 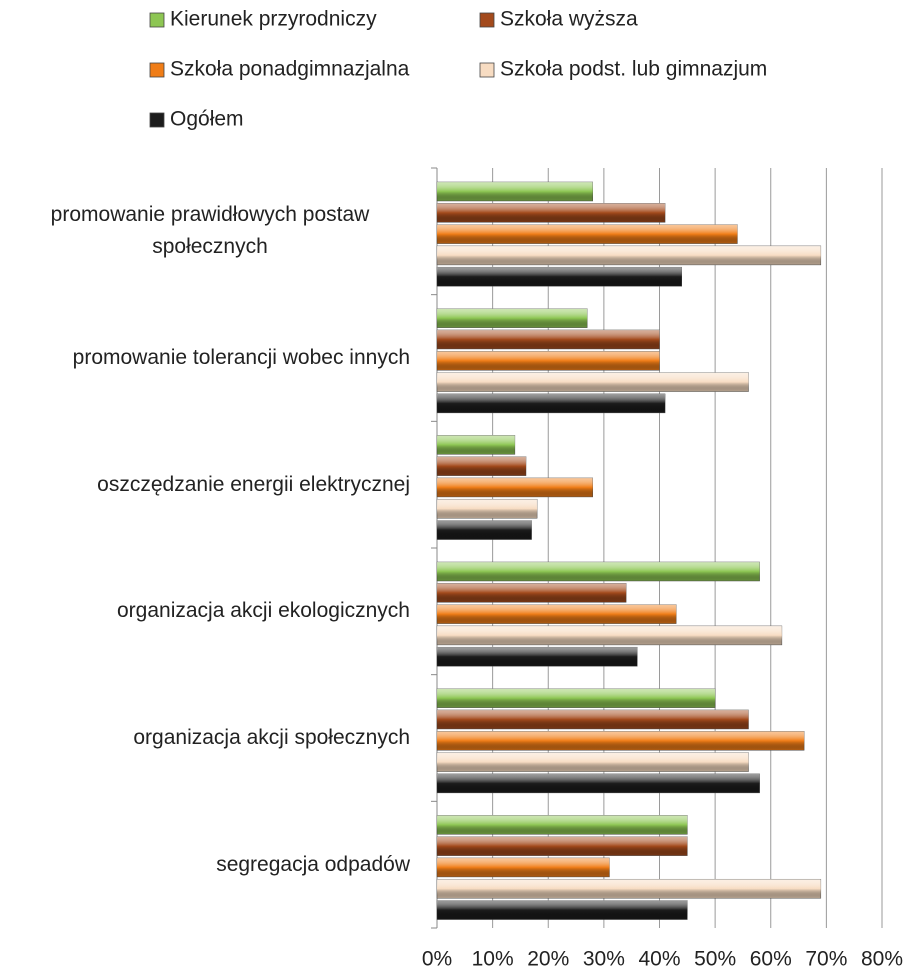 What do you see at coordinates (882, 959) in the screenshot?
I see `x-tick-label: 80%` at bounding box center [882, 959].